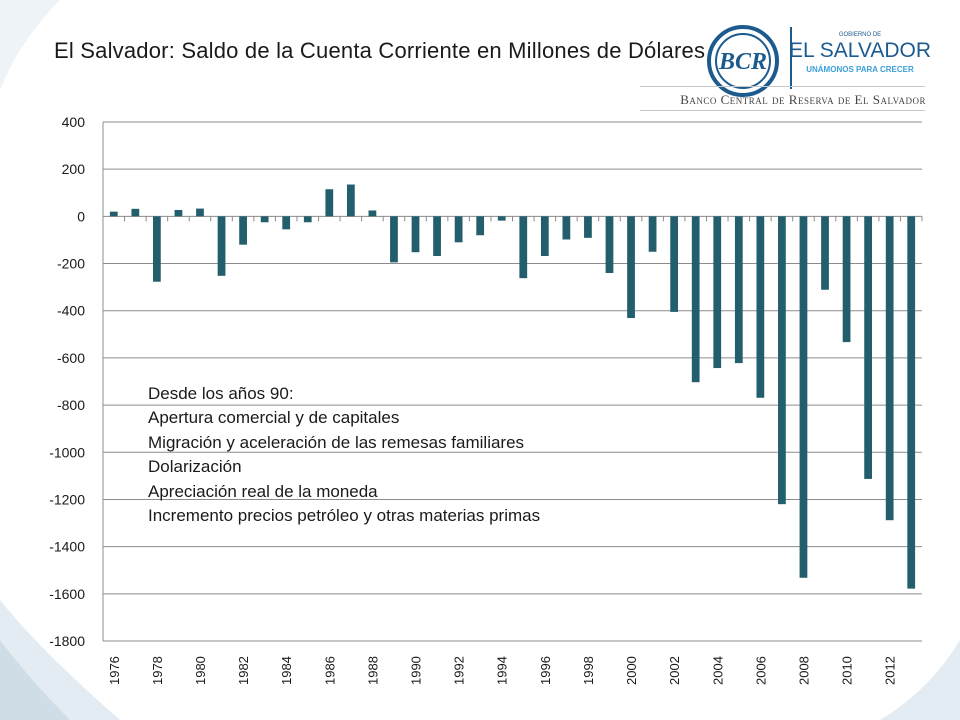  I want to click on bar-2006, so click(760, 307).